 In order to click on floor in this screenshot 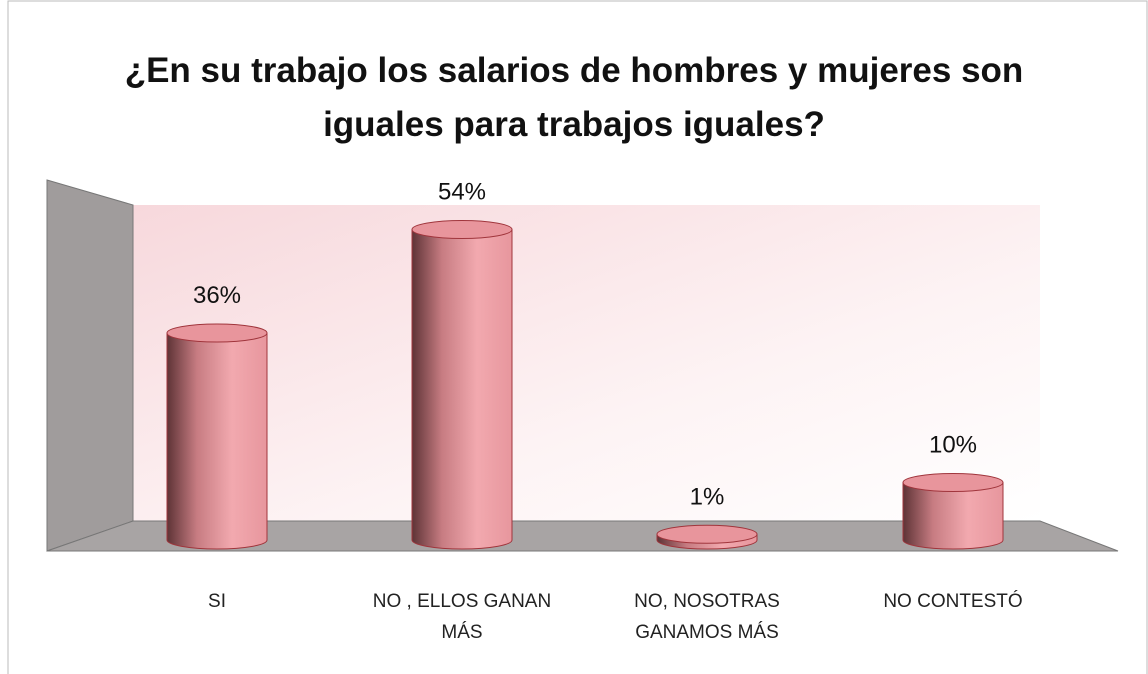, I will do `click(582, 536)`.